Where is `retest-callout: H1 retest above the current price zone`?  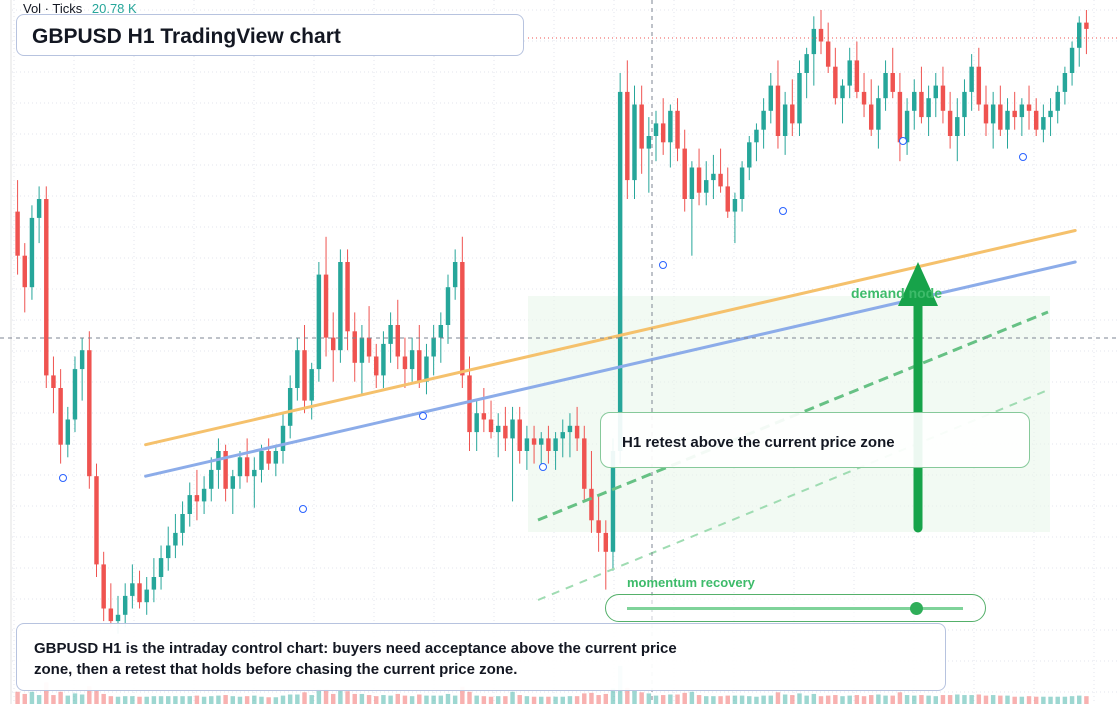
retest-callout: H1 retest above the current price zone is located at coordinates (815, 440).